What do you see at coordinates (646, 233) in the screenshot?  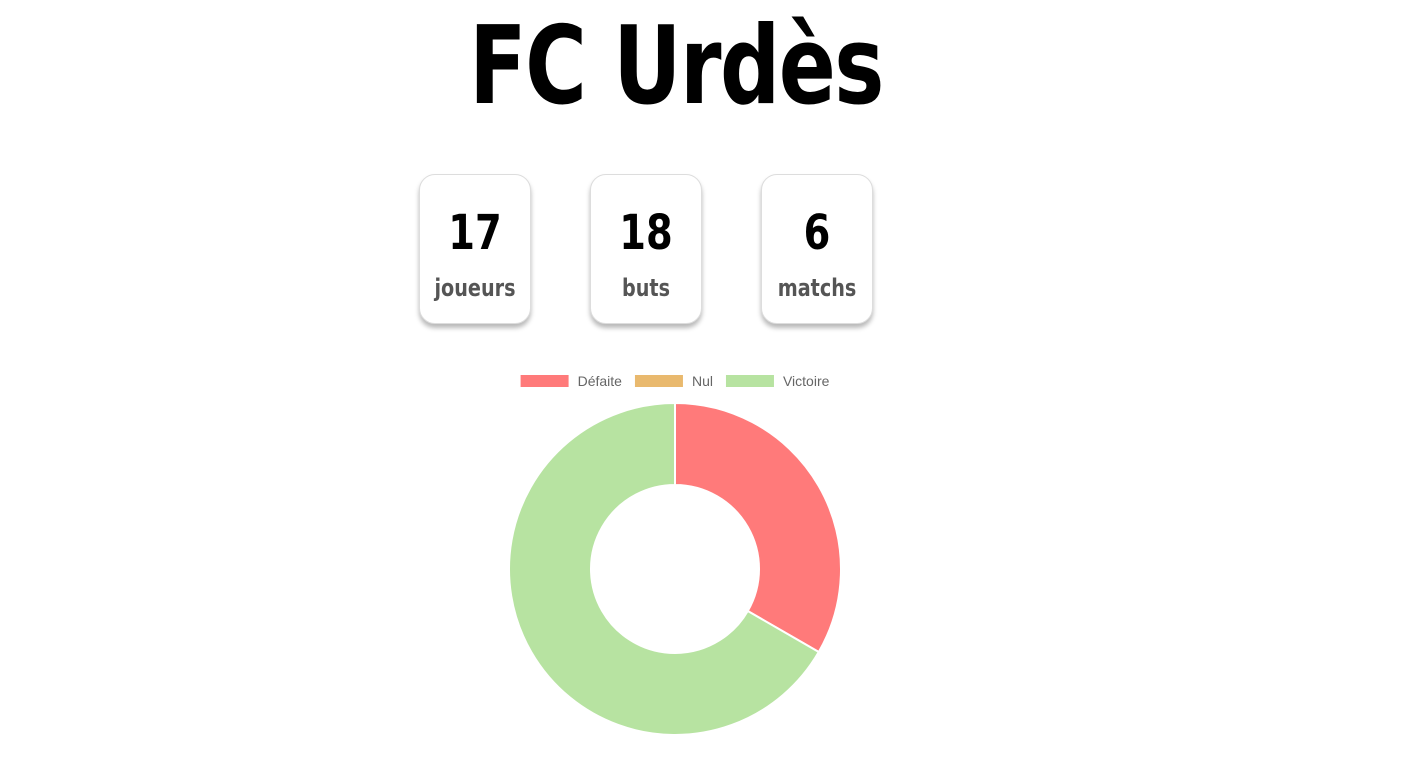 I see `stat-value-goals: 18` at bounding box center [646, 233].